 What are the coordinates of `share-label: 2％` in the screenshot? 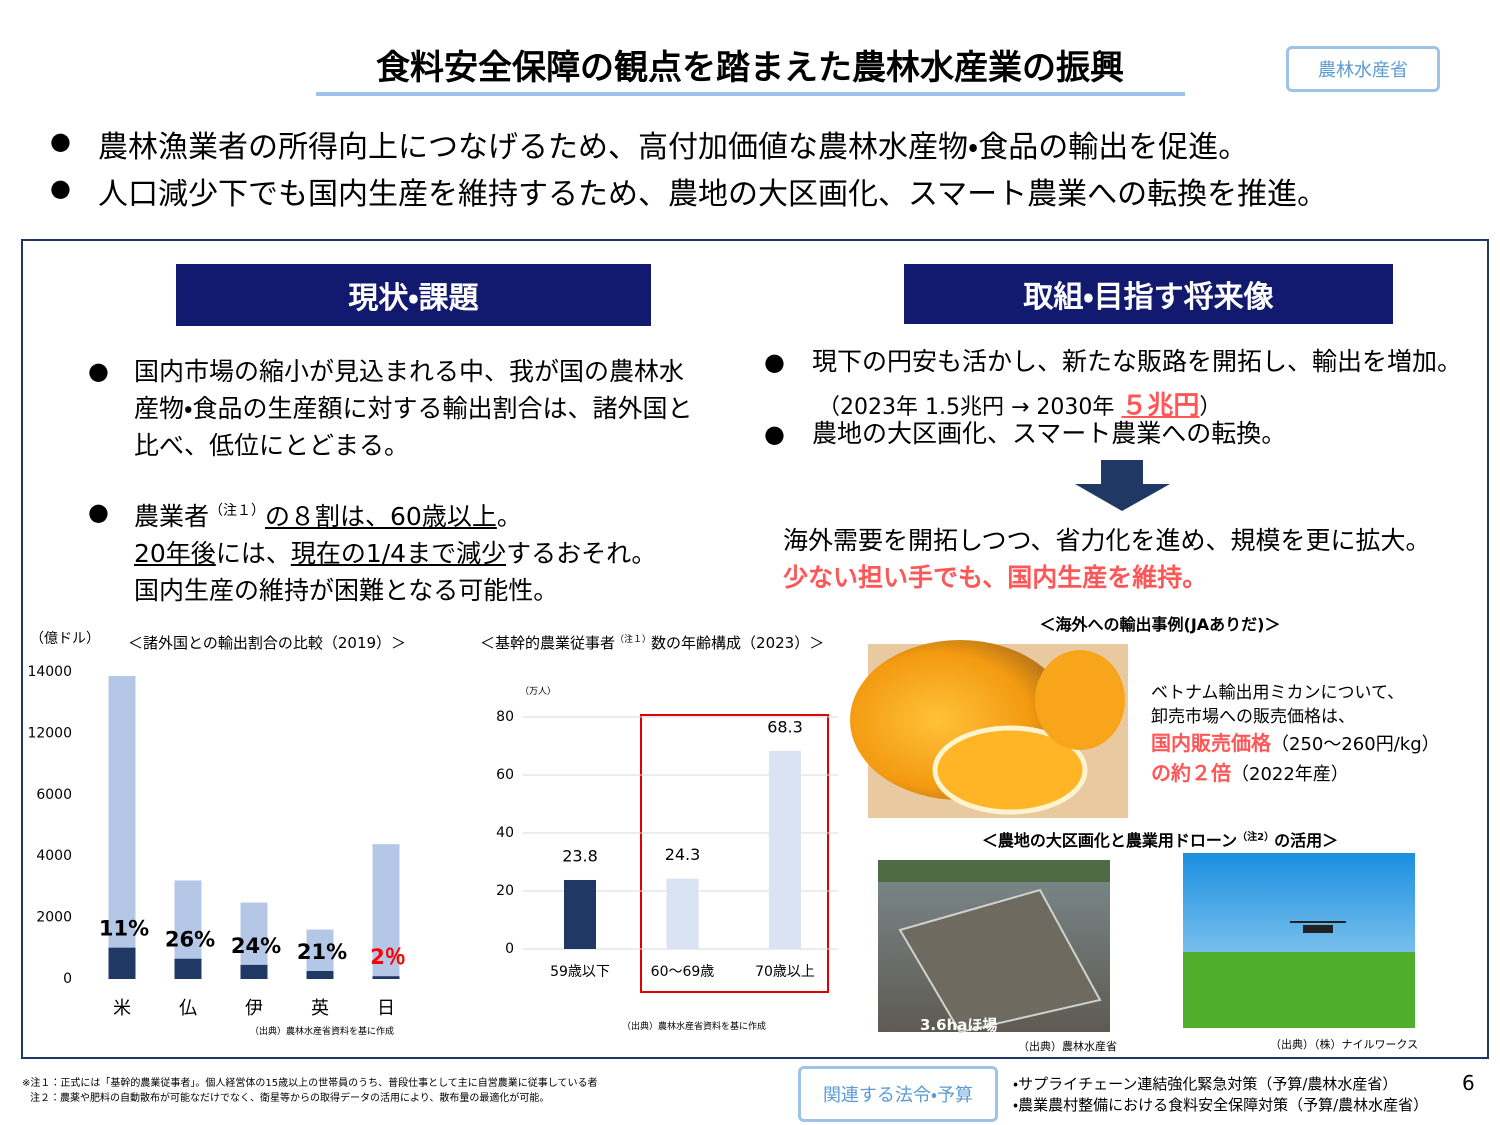 It's located at (388, 957).